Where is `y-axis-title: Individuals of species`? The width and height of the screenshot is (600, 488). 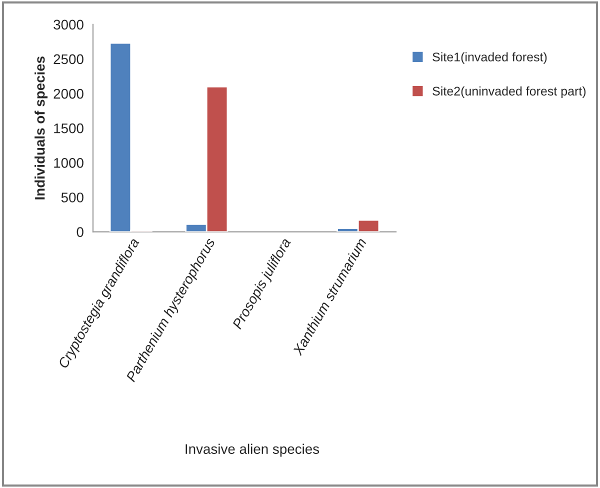 y-axis-title: Individuals of species is located at coordinates (41, 128).